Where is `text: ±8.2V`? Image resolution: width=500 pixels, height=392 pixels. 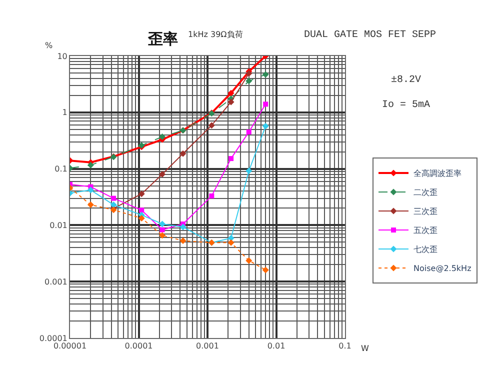
text: ±8.2V is located at coordinates (406, 80).